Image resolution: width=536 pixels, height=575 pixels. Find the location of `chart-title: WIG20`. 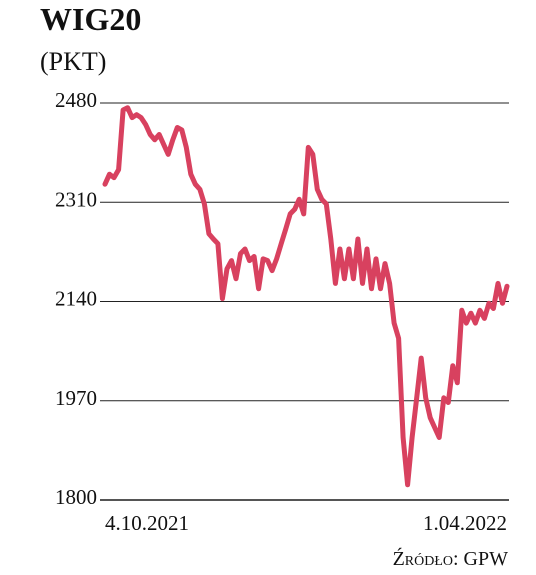

chart-title: WIG20 is located at coordinates (90, 19).